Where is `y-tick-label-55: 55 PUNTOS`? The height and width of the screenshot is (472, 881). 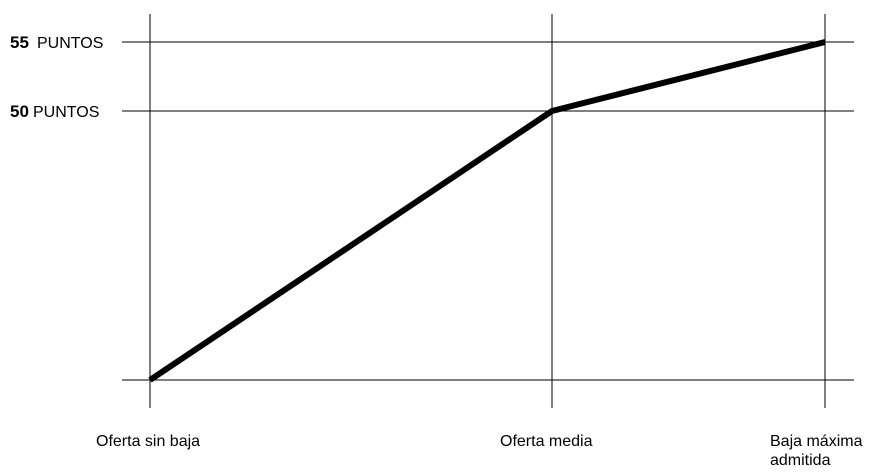
y-tick-label-55: 55 PUNTOS is located at coordinates (56, 42).